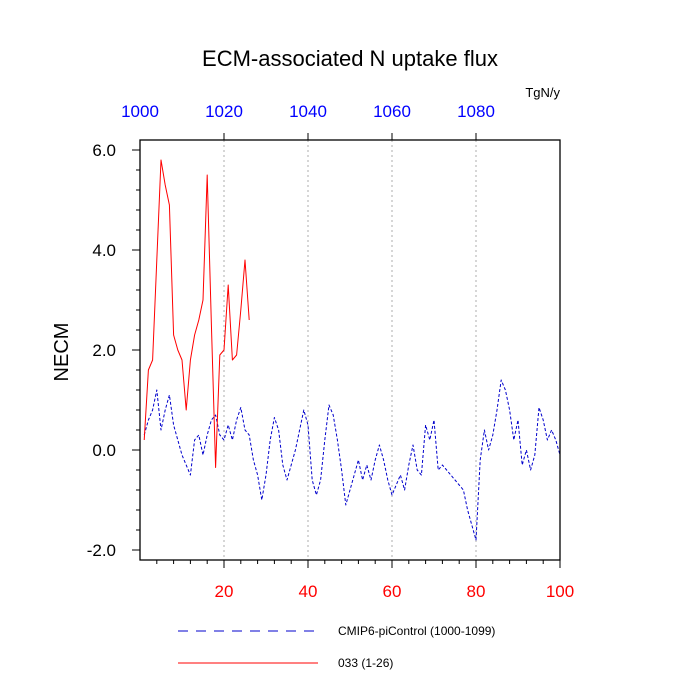 This screenshot has height=700, width=700. Describe the element at coordinates (476, 591) in the screenshot. I see `x-tick-label: 80` at that location.